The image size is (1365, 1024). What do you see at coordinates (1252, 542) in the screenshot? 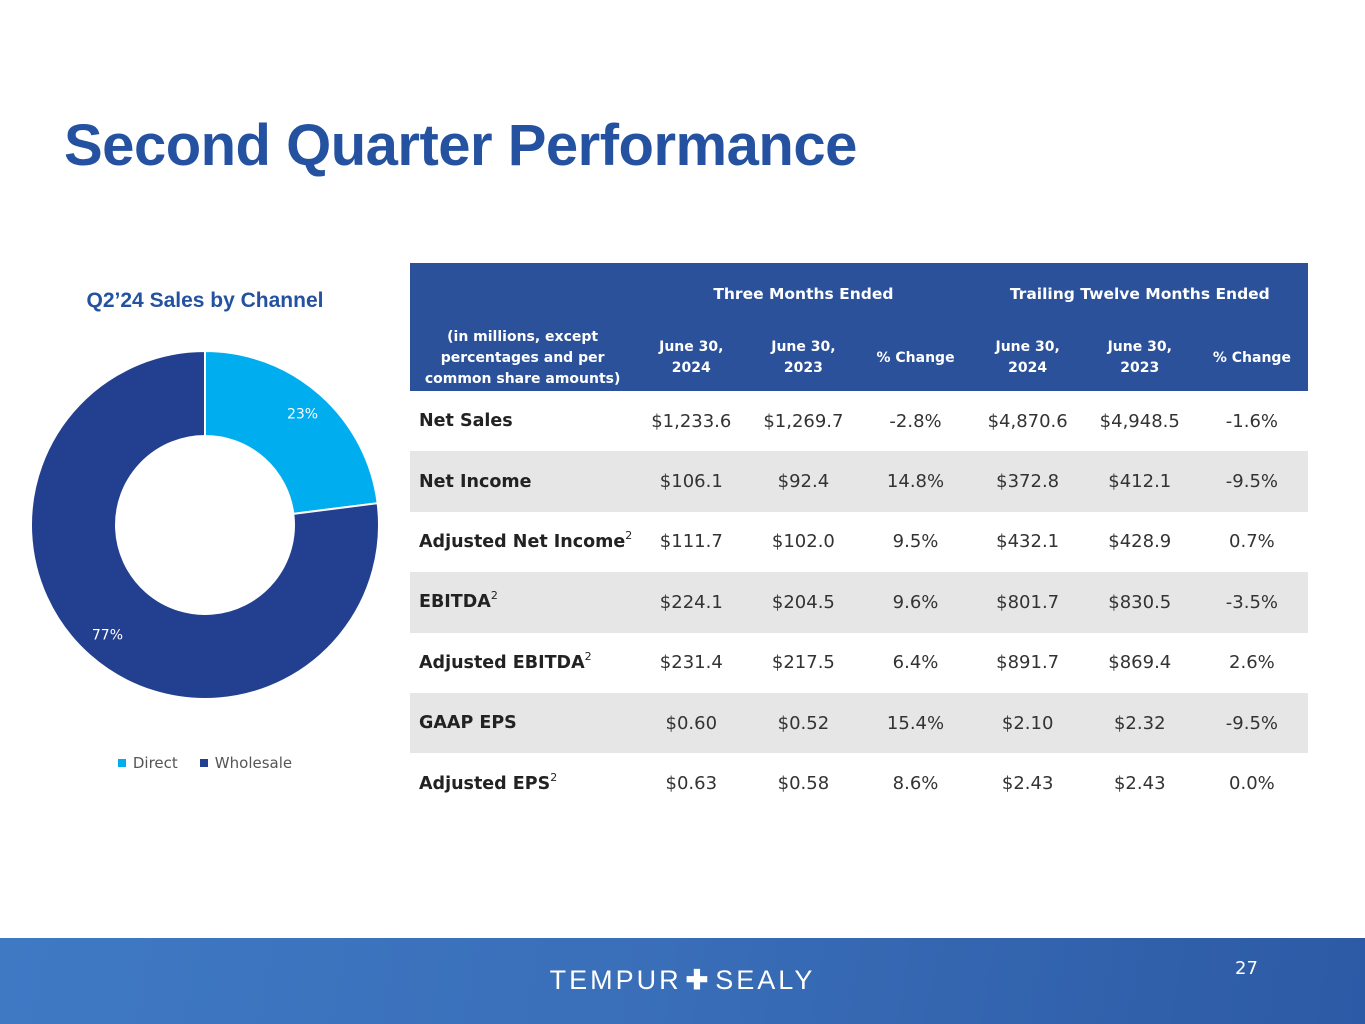
I see `table-cell: 0.7%` at bounding box center [1252, 542].